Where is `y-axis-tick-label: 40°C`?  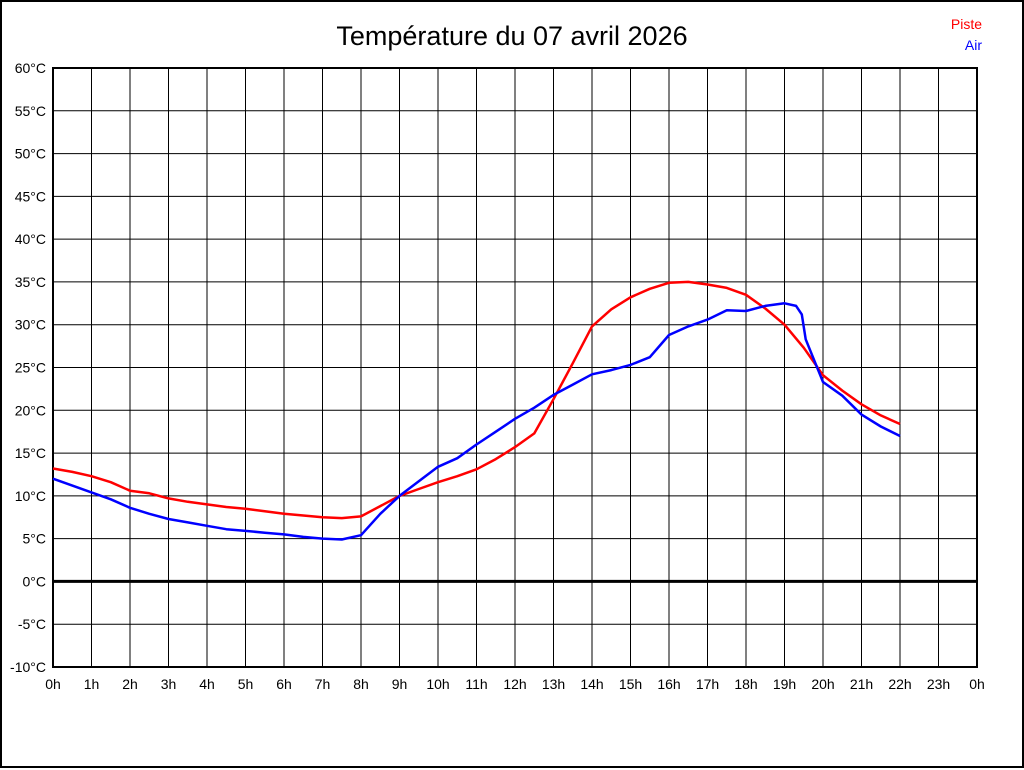
y-axis-tick-label: 40°C is located at coordinates (30, 239).